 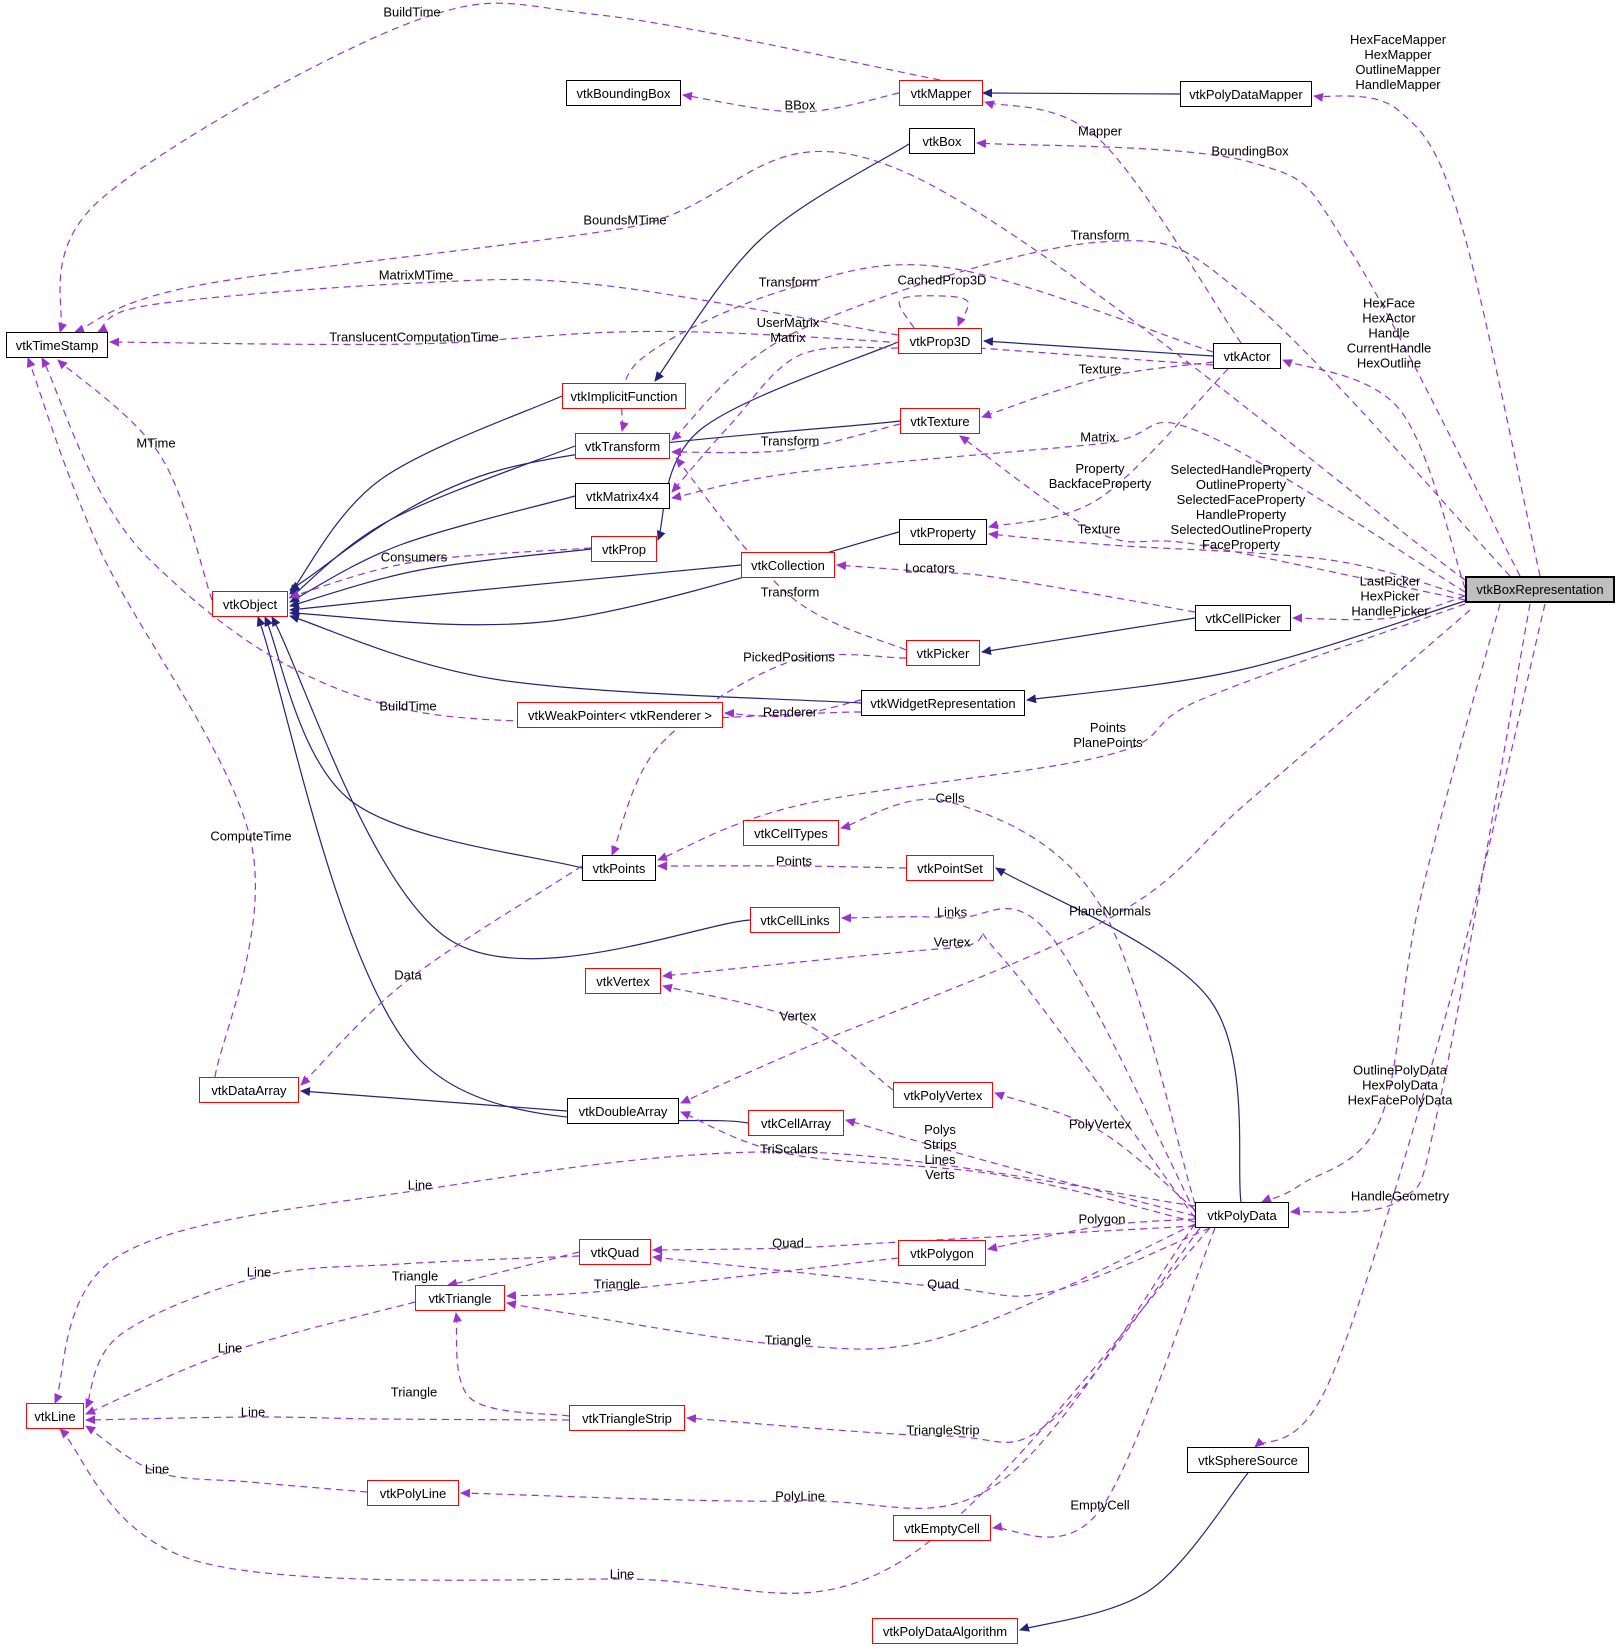 I want to click on node-vtkActor: vtkActor, so click(x=1247, y=356).